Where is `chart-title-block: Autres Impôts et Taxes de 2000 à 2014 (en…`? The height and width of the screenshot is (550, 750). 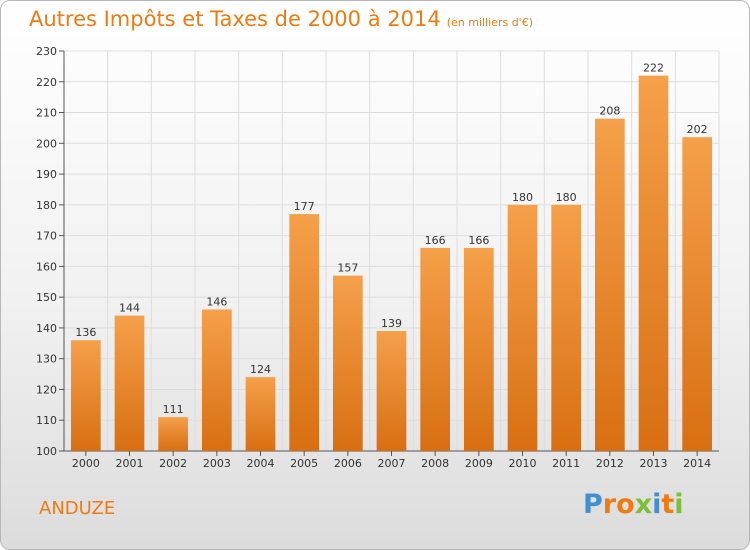 chart-title-block: Autres Impôts et Taxes de 2000 à 2014 (en… is located at coordinates (281, 19).